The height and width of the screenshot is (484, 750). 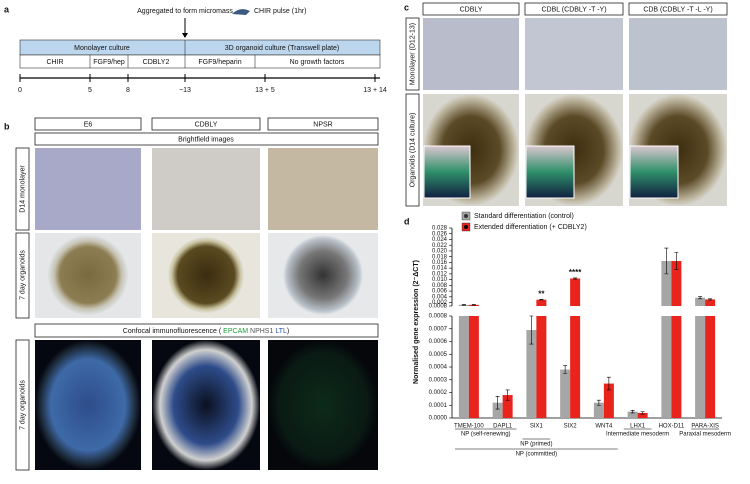 I want to click on y-tick-label: 0.028, so click(x=440, y=229).